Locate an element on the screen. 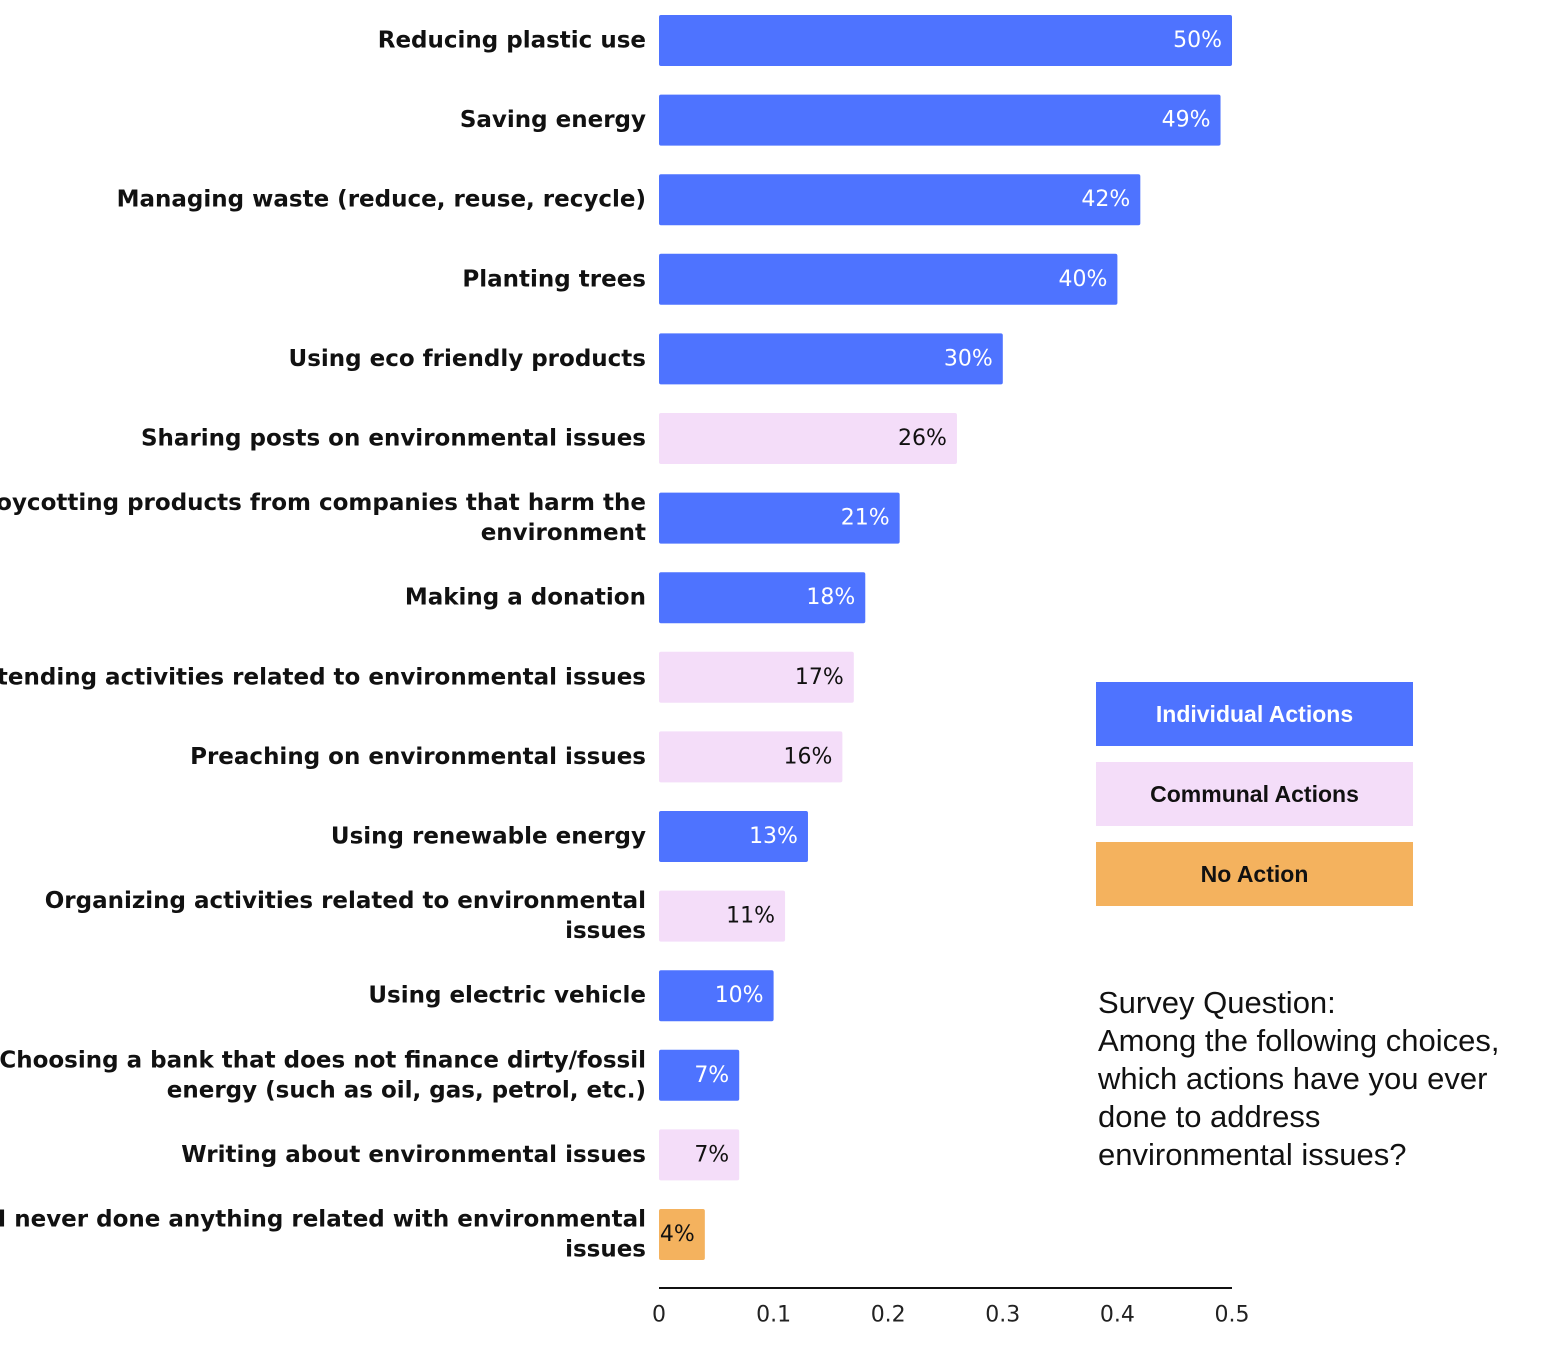  legend-item-no-action: No Action is located at coordinates (1254, 874).